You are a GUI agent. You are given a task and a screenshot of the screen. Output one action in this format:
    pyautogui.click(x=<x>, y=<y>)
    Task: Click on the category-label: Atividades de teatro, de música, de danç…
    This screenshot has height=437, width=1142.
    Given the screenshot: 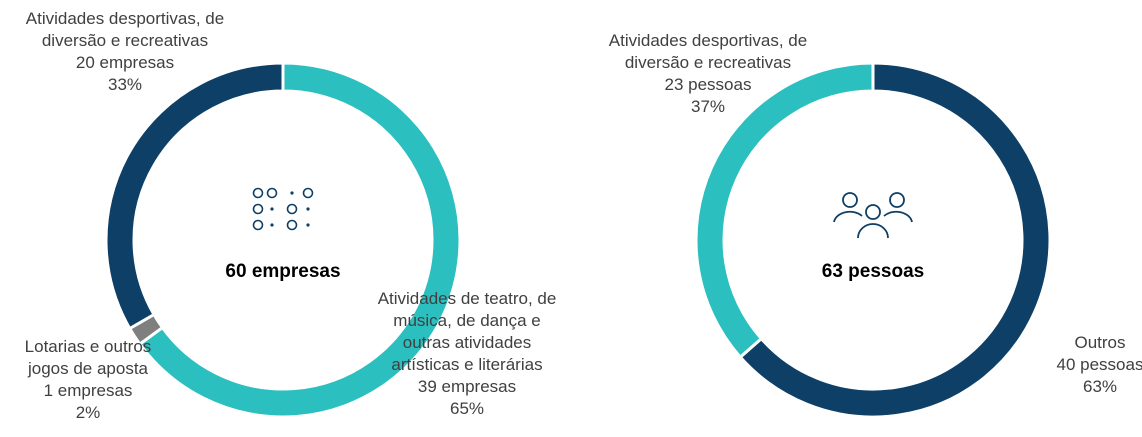 What is the action you would take?
    pyautogui.click(x=467, y=331)
    